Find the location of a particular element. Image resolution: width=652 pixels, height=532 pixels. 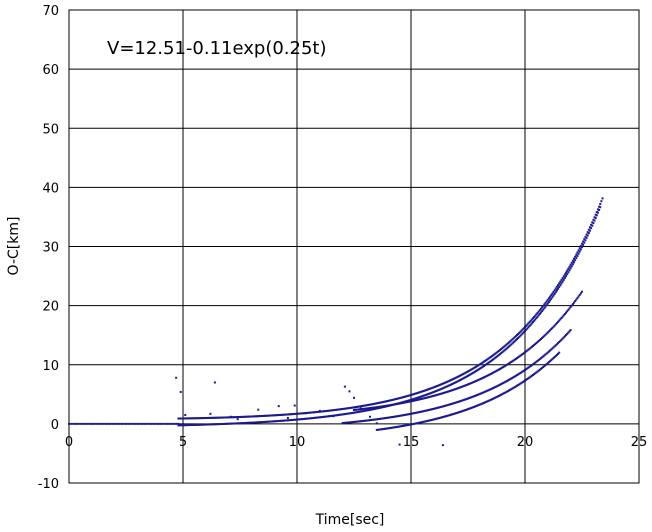

x-axis-title: Time[sec] is located at coordinates (350, 520).